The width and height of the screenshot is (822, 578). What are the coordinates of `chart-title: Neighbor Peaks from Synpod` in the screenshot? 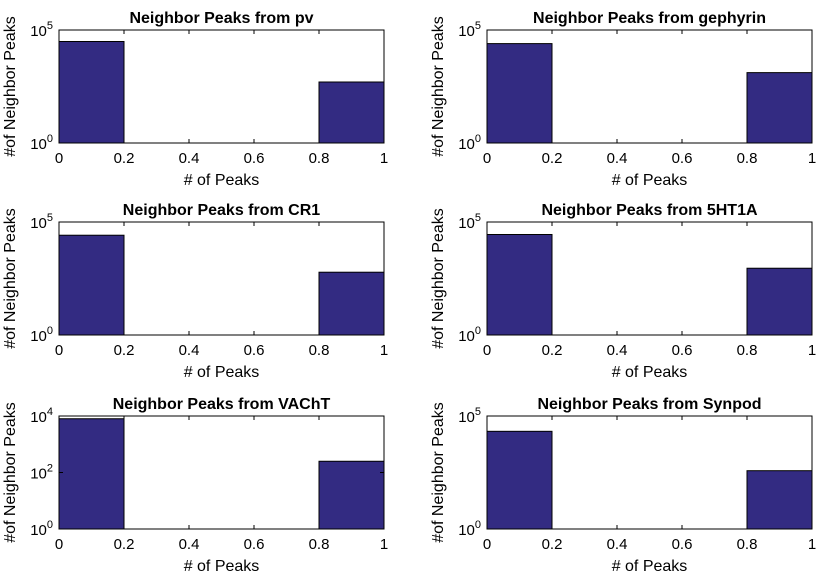 It's located at (649, 404).